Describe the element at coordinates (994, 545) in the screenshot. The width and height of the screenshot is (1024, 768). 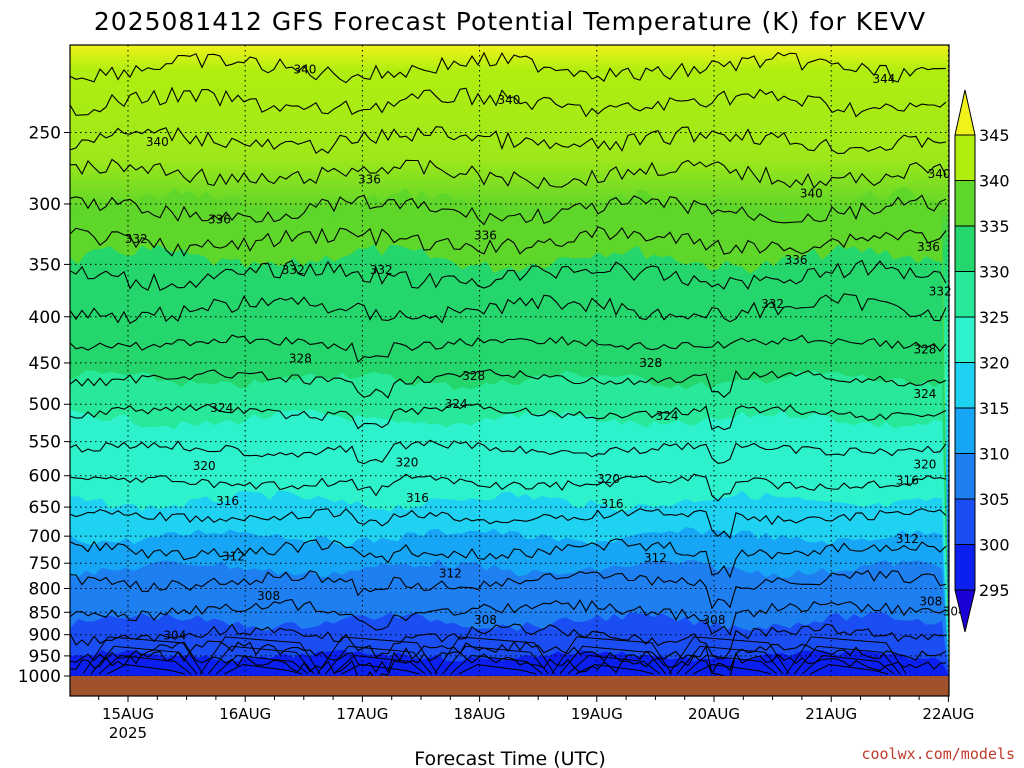
I see `colorbar-label: 300` at that location.